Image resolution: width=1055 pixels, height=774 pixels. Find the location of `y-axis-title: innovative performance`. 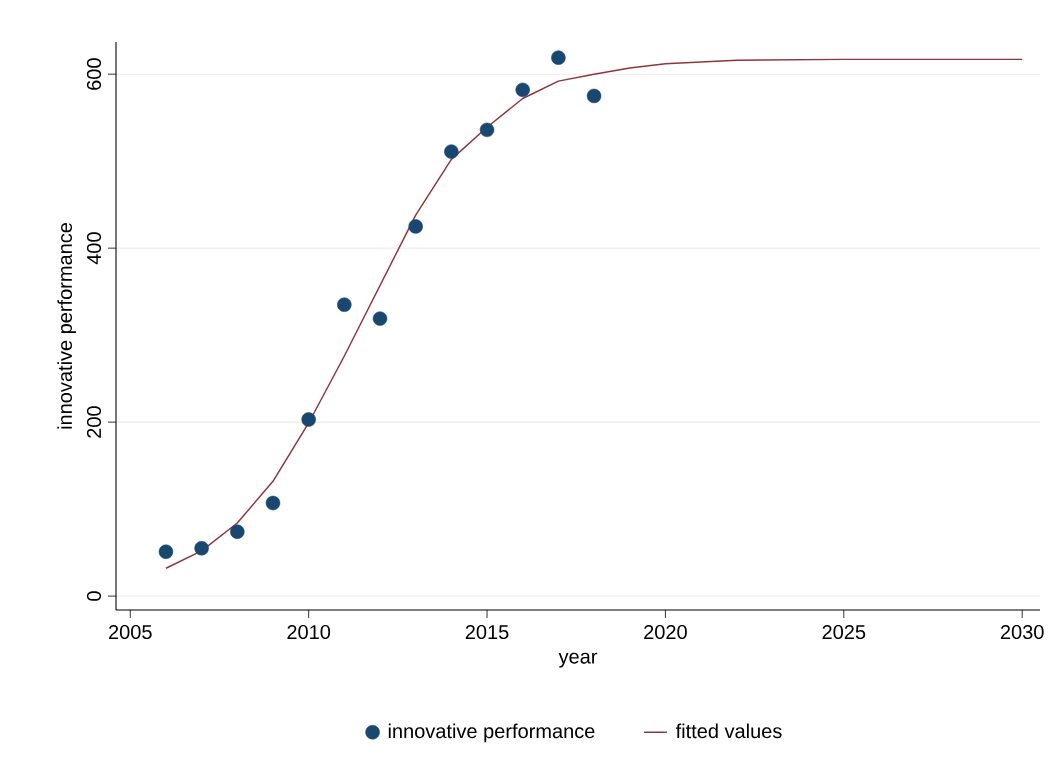

y-axis-title: innovative performance is located at coordinates (66, 326).